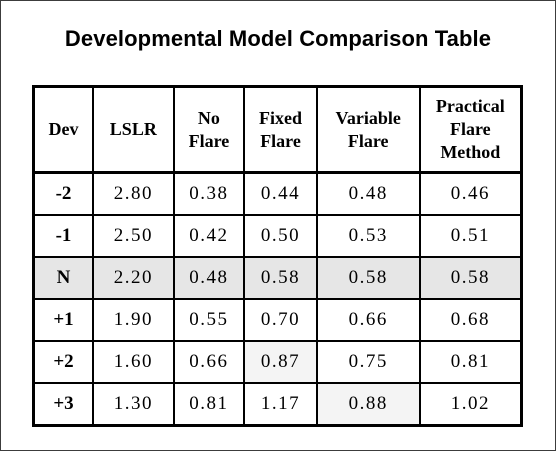  I want to click on cell-variable-flare: 0.58, so click(368, 278).